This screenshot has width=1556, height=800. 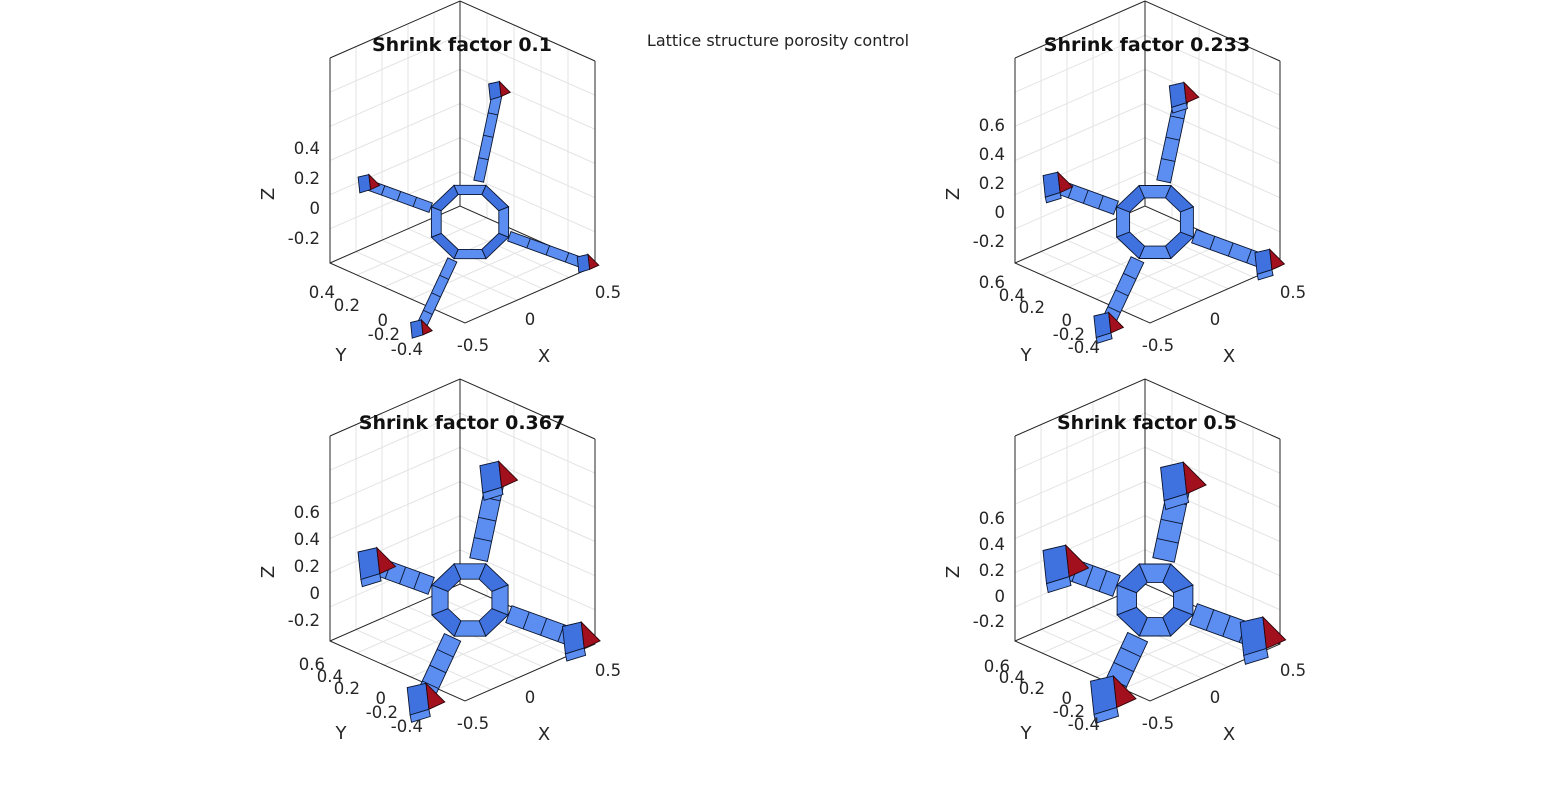 What do you see at coordinates (1084, 724) in the screenshot?
I see `y-tick-label: -0.4` at bounding box center [1084, 724].